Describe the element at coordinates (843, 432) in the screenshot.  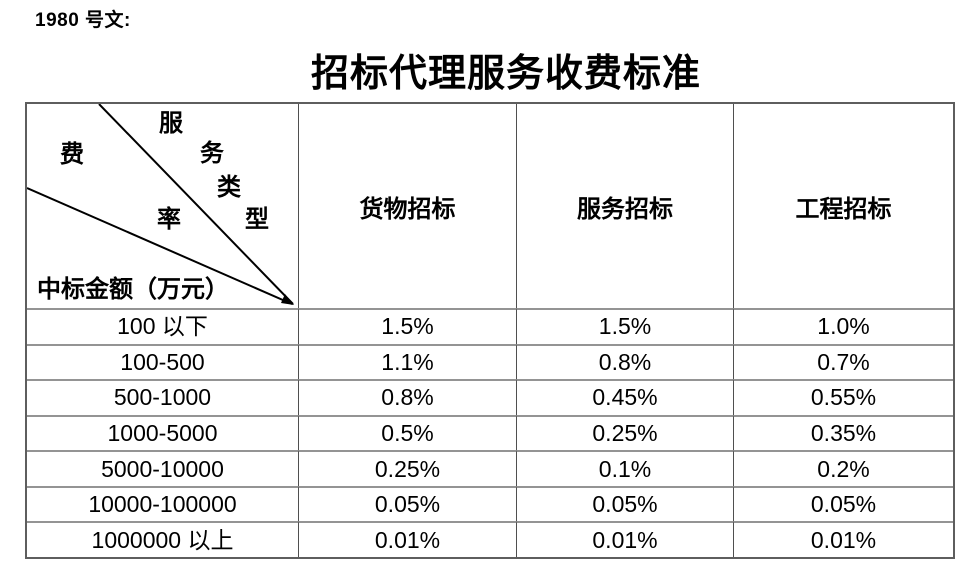
I see `fee-value: 0.35%` at that location.